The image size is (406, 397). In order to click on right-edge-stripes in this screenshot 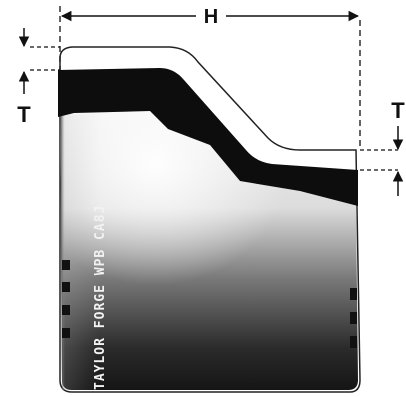, I will do `click(353, 318)`.